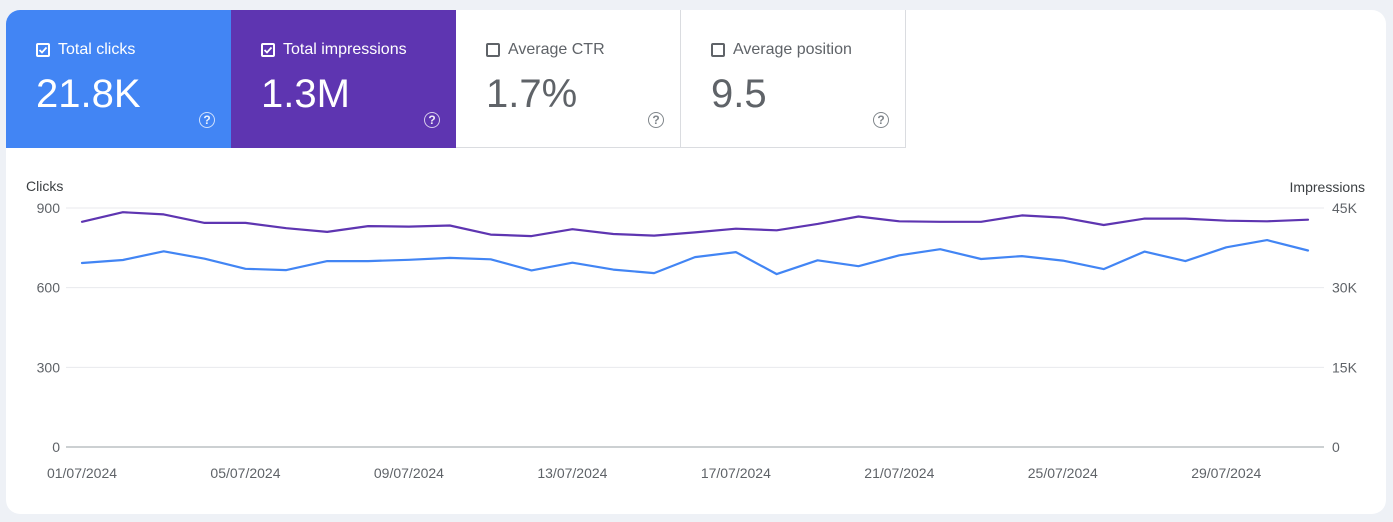  Describe the element at coordinates (532, 94) in the screenshot. I see `metric-value: 1.7%` at that location.